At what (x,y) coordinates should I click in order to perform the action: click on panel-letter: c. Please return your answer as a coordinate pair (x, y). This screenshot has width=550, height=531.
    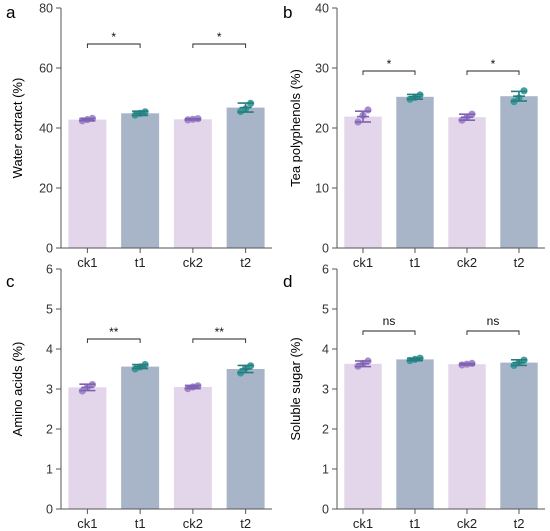
    Looking at the image, I should click on (10, 281).